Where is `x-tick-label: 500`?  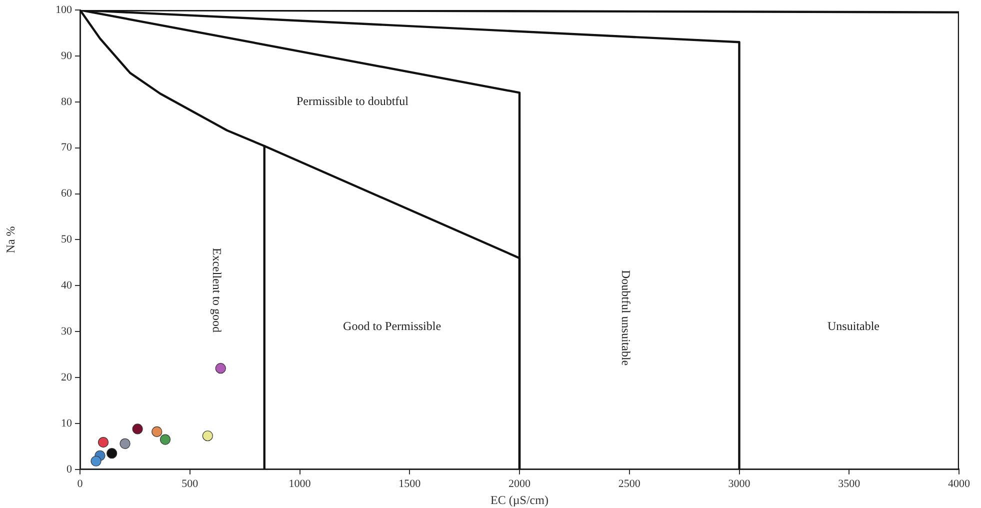 x-tick-label: 500 is located at coordinates (190, 484).